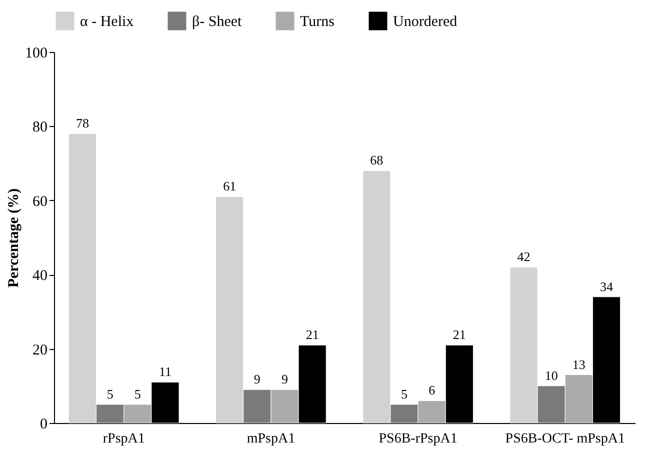 Image resolution: width=655 pixels, height=458 pixels. Describe the element at coordinates (229, 186) in the screenshot. I see `data-label: 61` at that location.